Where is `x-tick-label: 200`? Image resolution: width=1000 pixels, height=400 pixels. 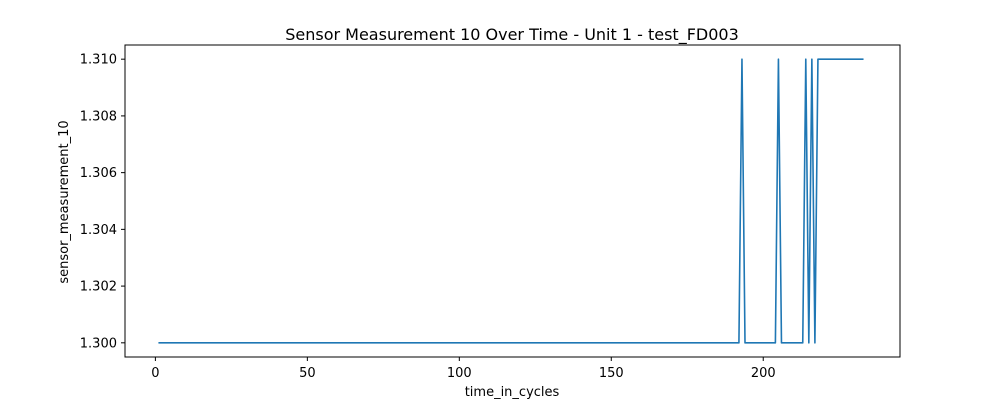 x-tick-label: 200 is located at coordinates (763, 373).